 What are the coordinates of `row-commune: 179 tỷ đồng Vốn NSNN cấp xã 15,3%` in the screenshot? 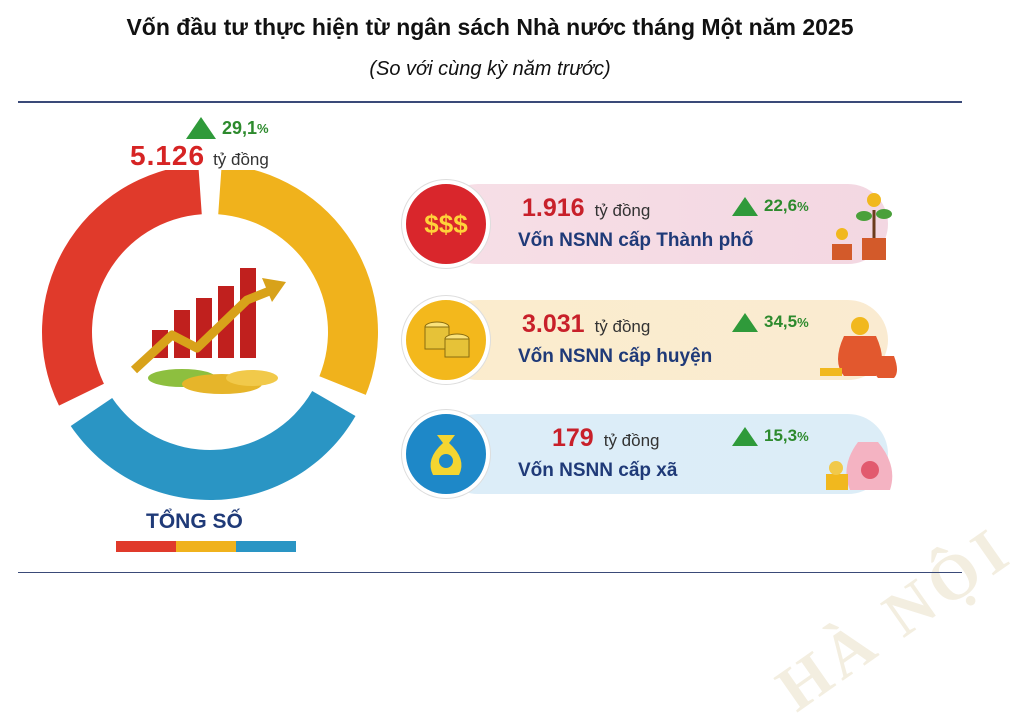 It's located at (650, 454).